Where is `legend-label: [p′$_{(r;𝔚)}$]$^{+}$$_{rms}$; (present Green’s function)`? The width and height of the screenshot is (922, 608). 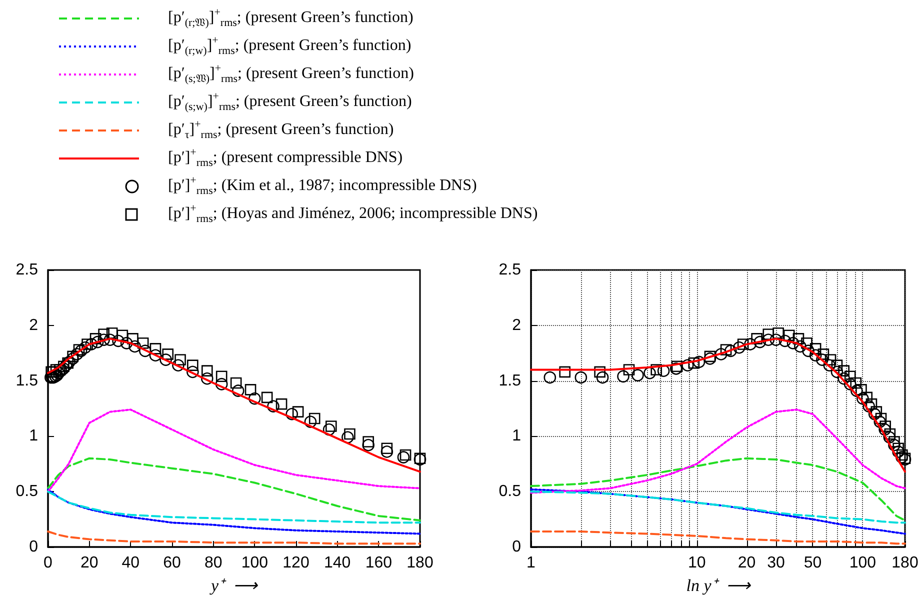 legend-label: [p′$_{(r;𝔚)}$]$^{+}$$_{rms}$; (present Green’s function) is located at coordinates (291, 19).